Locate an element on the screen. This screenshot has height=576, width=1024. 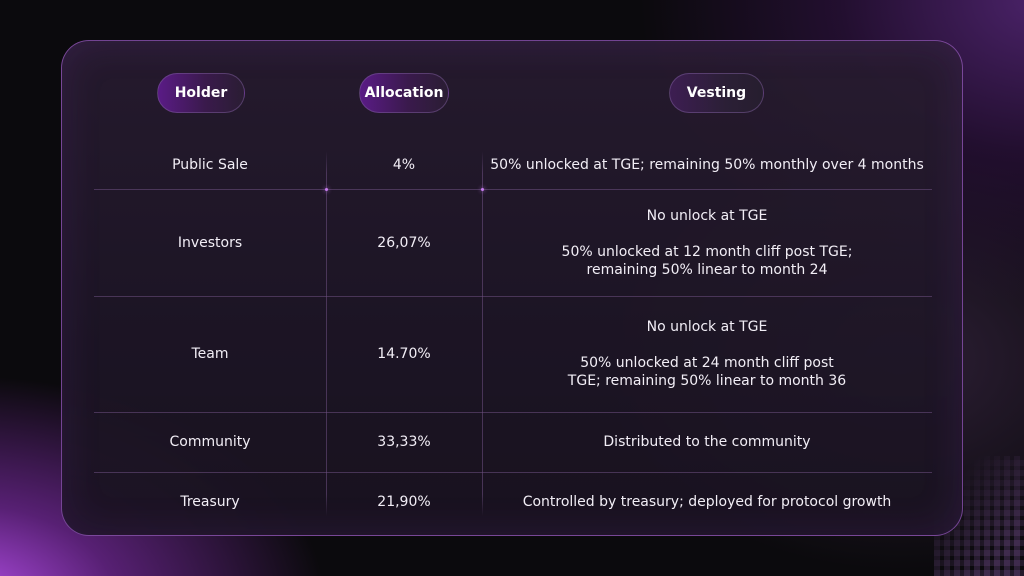
vesting-line: TGE; remaining 50% linear to month 36 is located at coordinates (707, 381).